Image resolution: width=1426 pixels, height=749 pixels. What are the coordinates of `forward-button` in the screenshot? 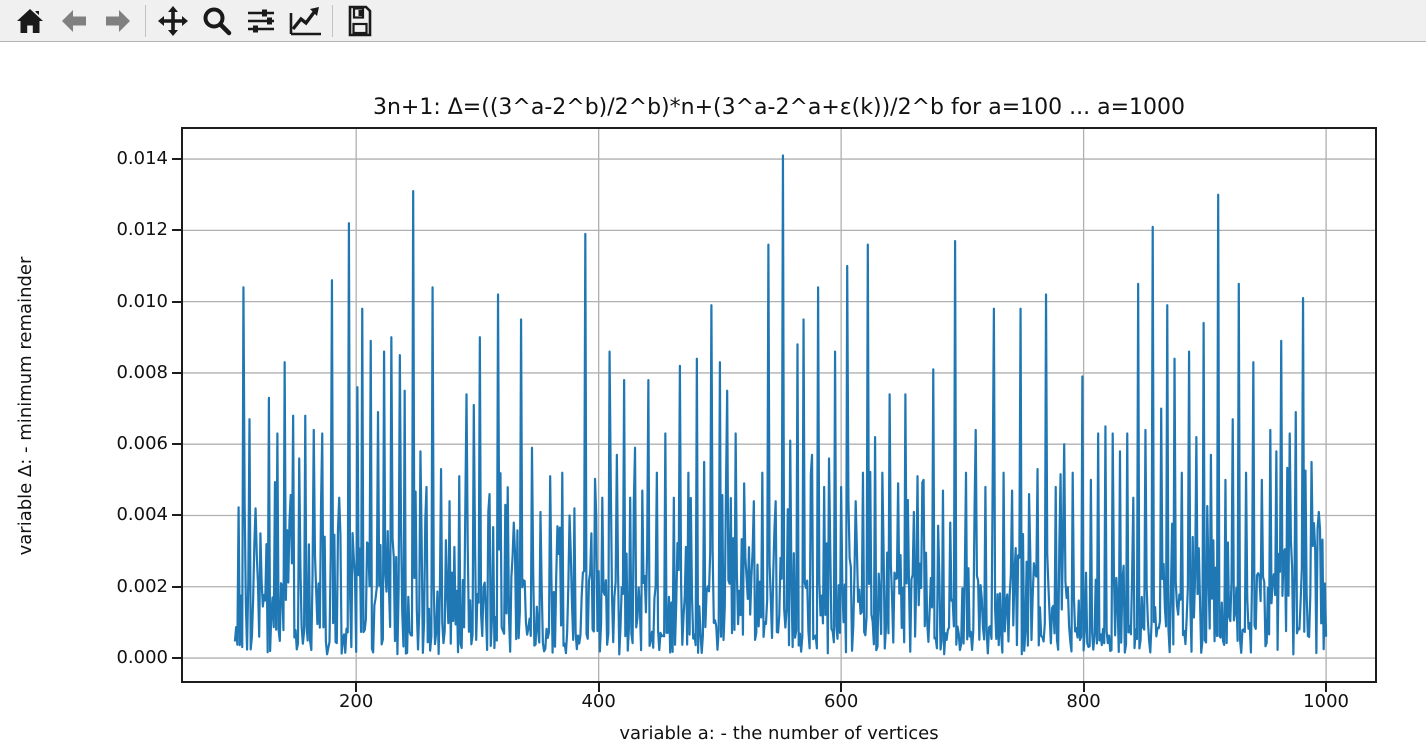 It's located at (118, 21).